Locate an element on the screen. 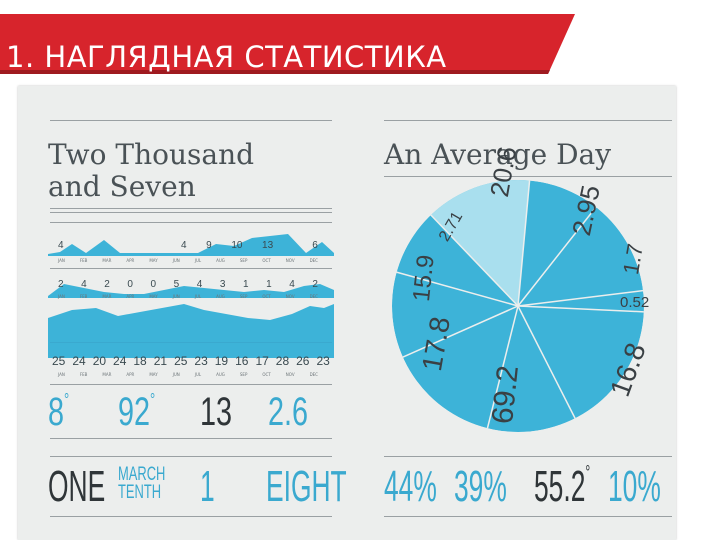  stat-march-tenth: MARCH TENTH is located at coordinates (142, 483).